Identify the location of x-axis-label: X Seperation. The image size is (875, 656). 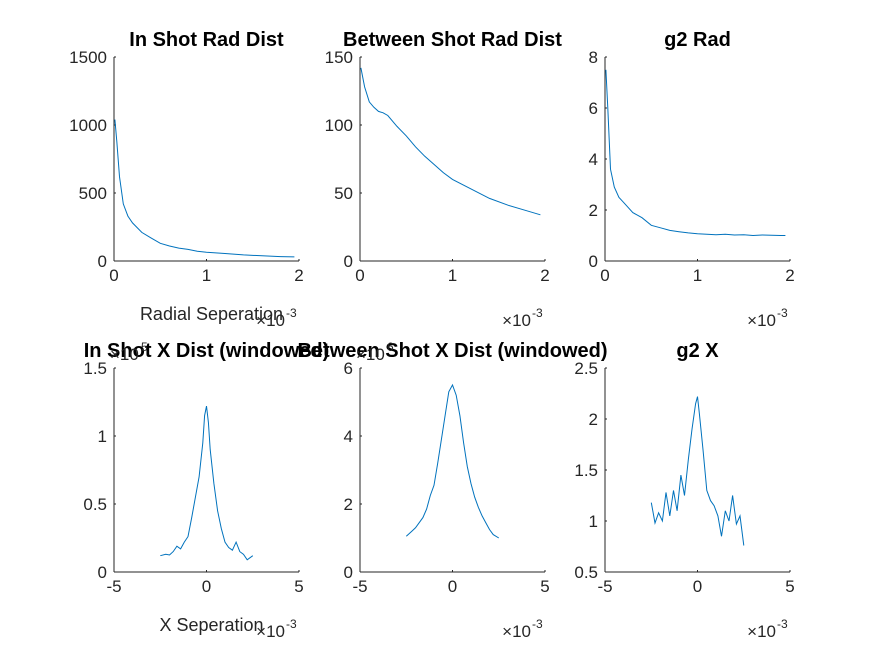
(211, 625).